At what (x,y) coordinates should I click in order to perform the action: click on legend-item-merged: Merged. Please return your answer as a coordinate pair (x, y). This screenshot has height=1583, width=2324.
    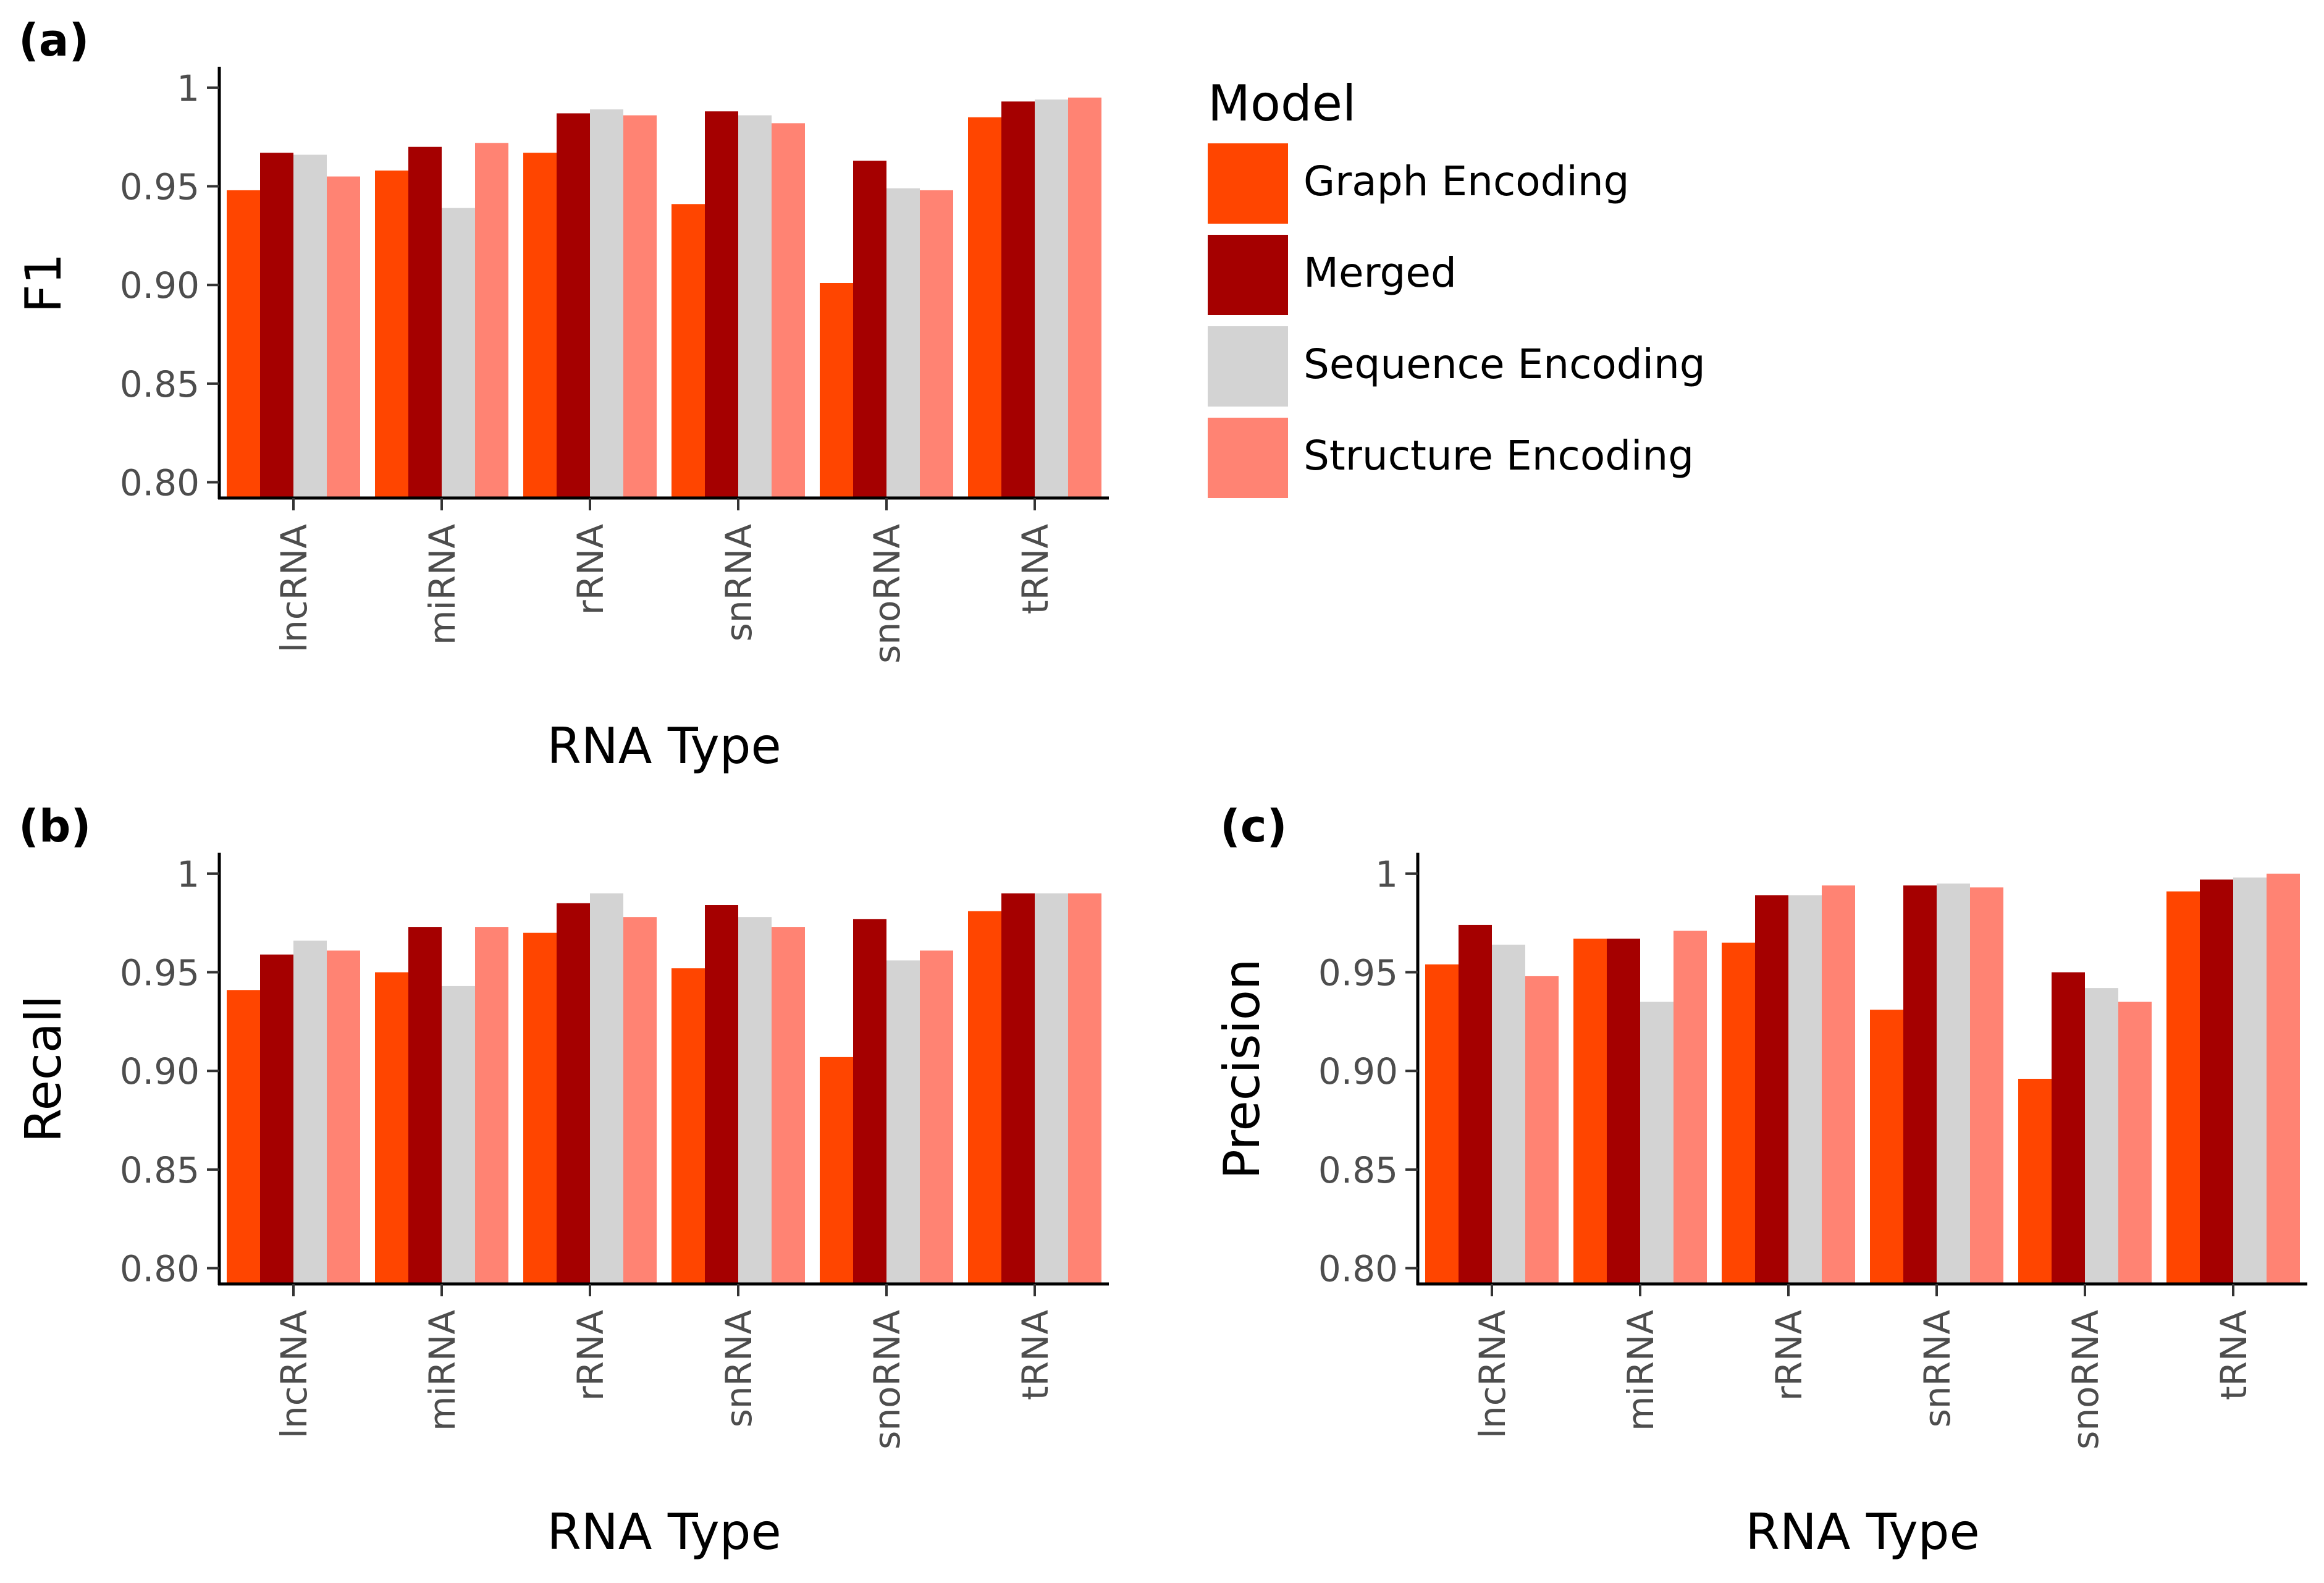
    Looking at the image, I should click on (1333, 275).